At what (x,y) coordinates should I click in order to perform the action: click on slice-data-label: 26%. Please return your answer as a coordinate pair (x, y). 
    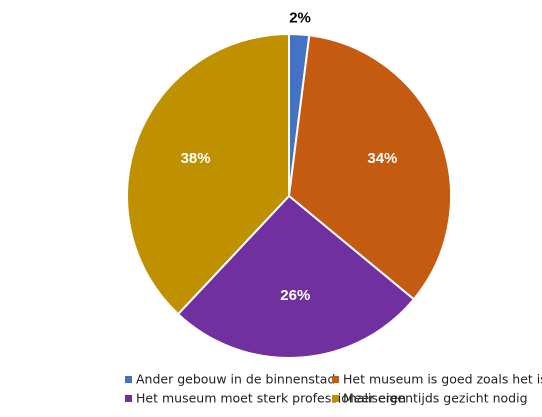
    Looking at the image, I should click on (295, 295).